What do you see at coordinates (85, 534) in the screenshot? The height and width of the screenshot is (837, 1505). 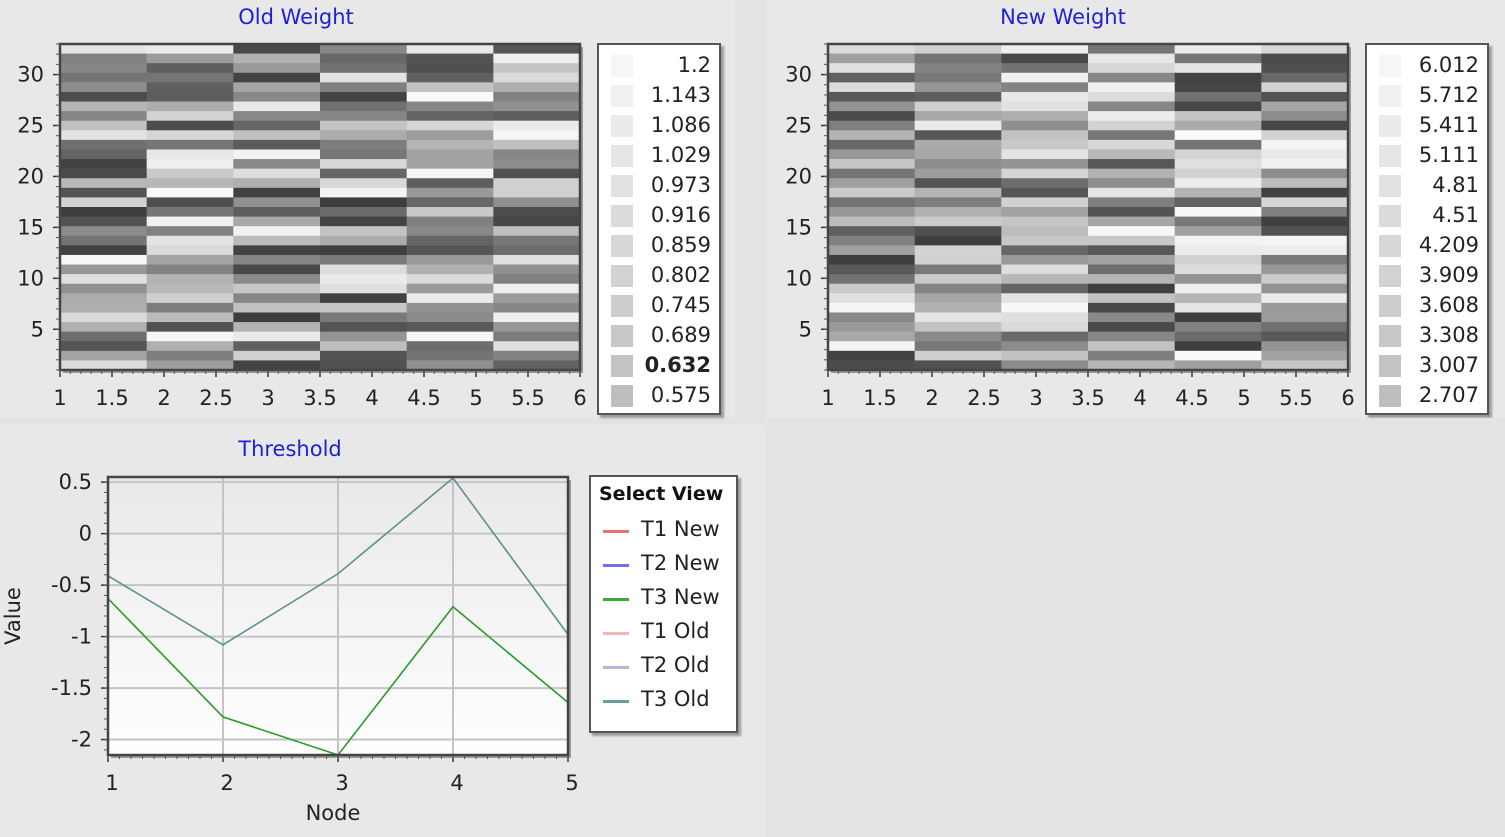 I see `y-tick-label: 0` at bounding box center [85, 534].